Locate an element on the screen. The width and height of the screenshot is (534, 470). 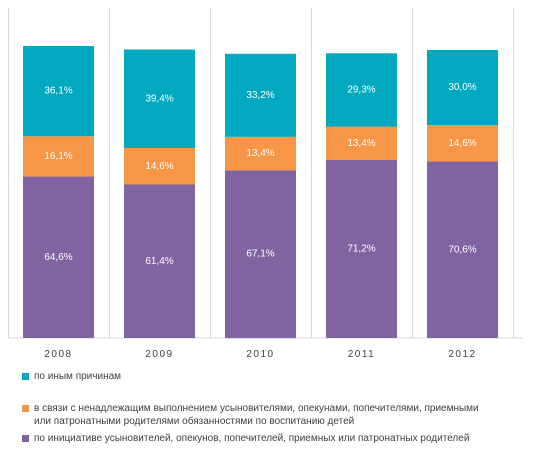
data-label-2009-series-0: 61,4% is located at coordinates (159, 261).